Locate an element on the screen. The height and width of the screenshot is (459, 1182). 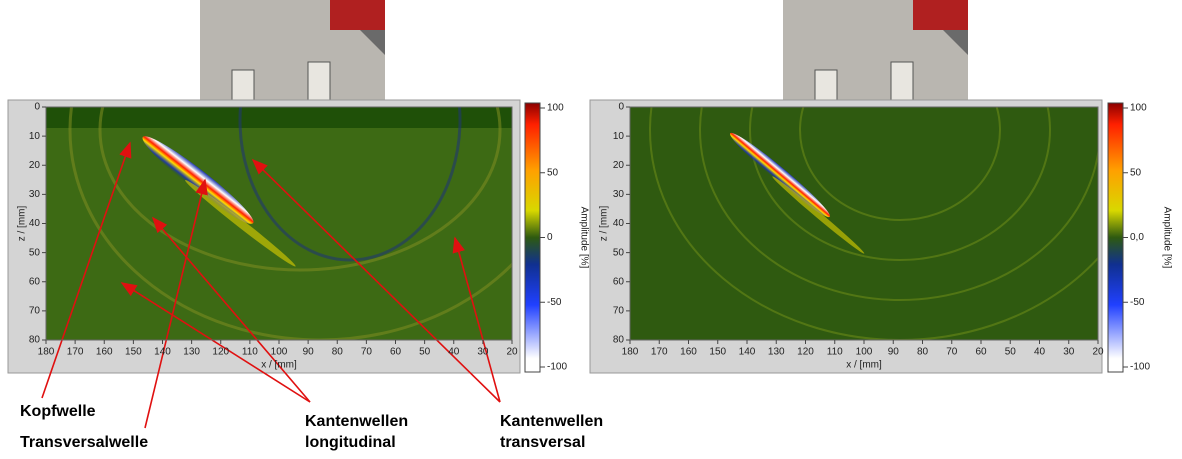
annotation: transversal is located at coordinates (542, 442).